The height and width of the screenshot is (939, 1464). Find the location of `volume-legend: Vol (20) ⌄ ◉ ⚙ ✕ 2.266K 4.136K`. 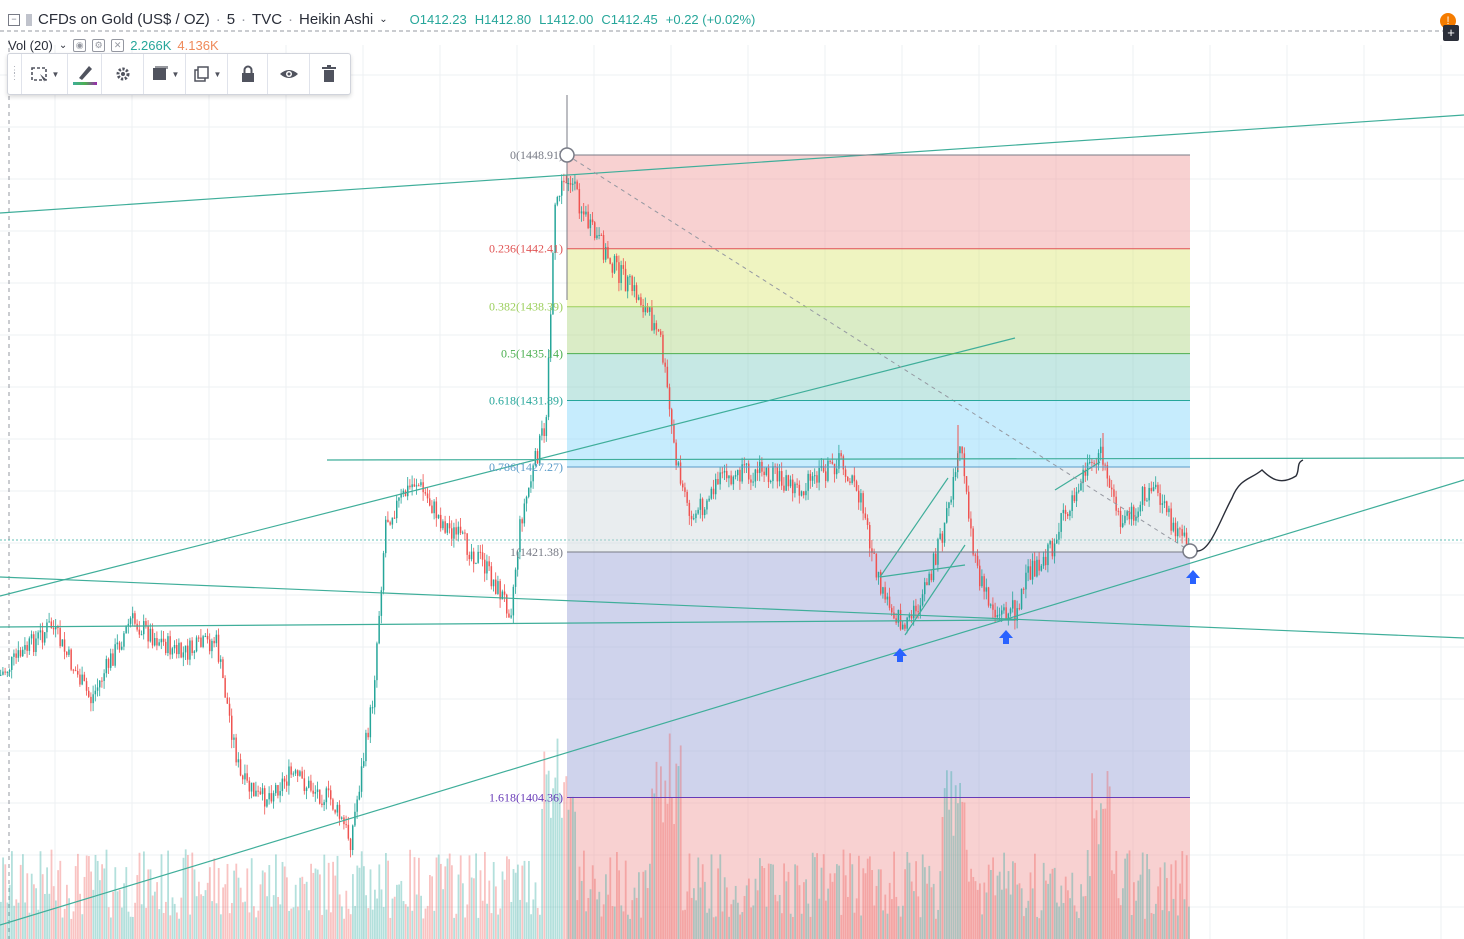

volume-legend: Vol (20) ⌄ ◉ ⚙ ✕ 2.266K 4.136K is located at coordinates (113, 45).